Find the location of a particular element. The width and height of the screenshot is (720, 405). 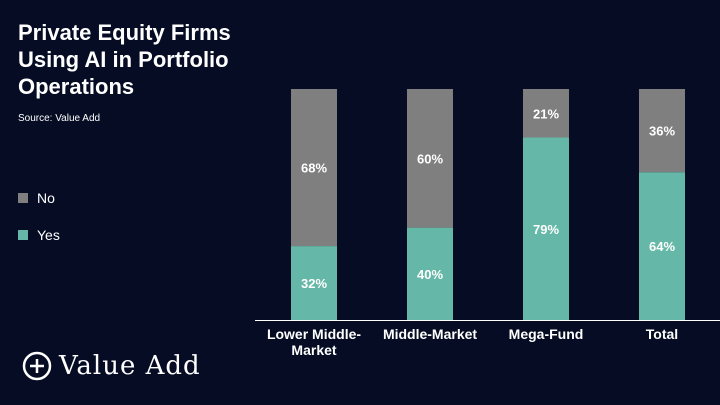

source-note: Source: Value Add is located at coordinates (59, 118).